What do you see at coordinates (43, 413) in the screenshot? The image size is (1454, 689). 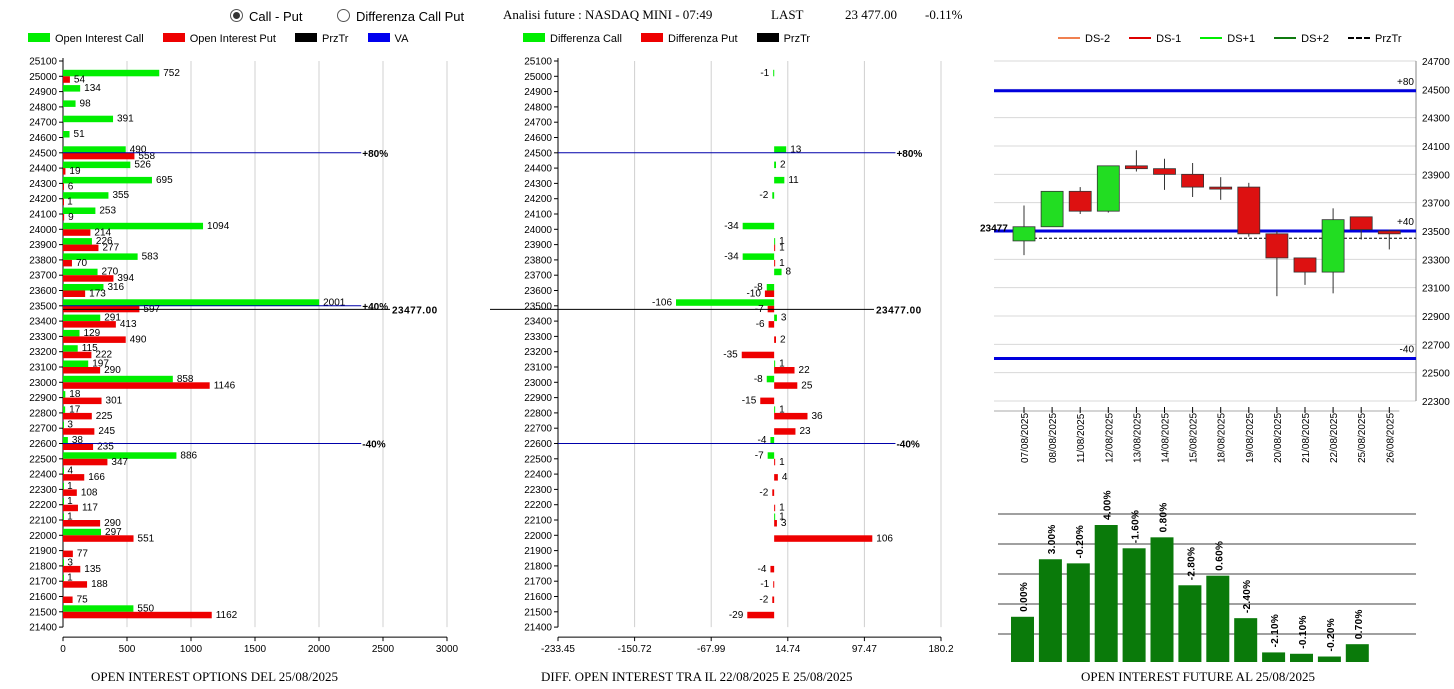 I see `y-tick-label: 22800` at bounding box center [43, 413].